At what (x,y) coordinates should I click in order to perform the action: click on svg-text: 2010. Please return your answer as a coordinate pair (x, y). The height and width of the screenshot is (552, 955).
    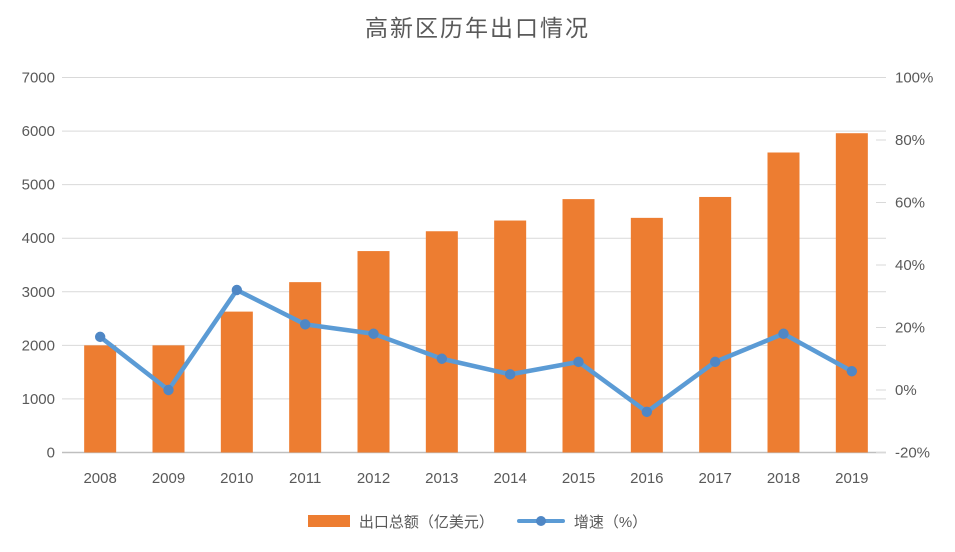
    Looking at the image, I should click on (236, 478).